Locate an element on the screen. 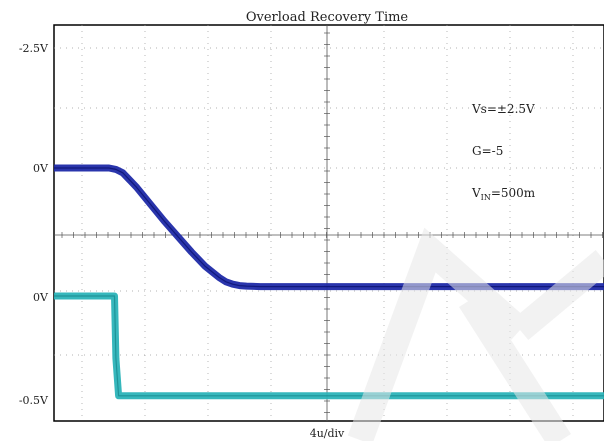  ylabel-zero-output: 0V is located at coordinates (41, 168).